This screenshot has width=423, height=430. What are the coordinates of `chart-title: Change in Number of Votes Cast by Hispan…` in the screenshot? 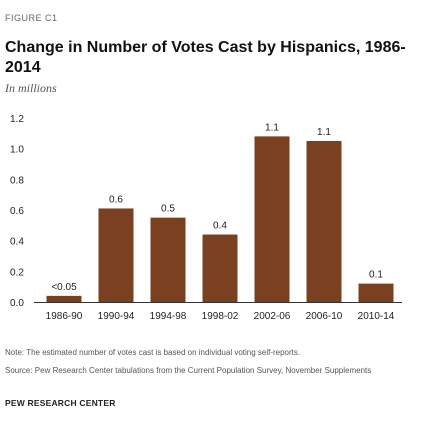 It's located at (205, 57).